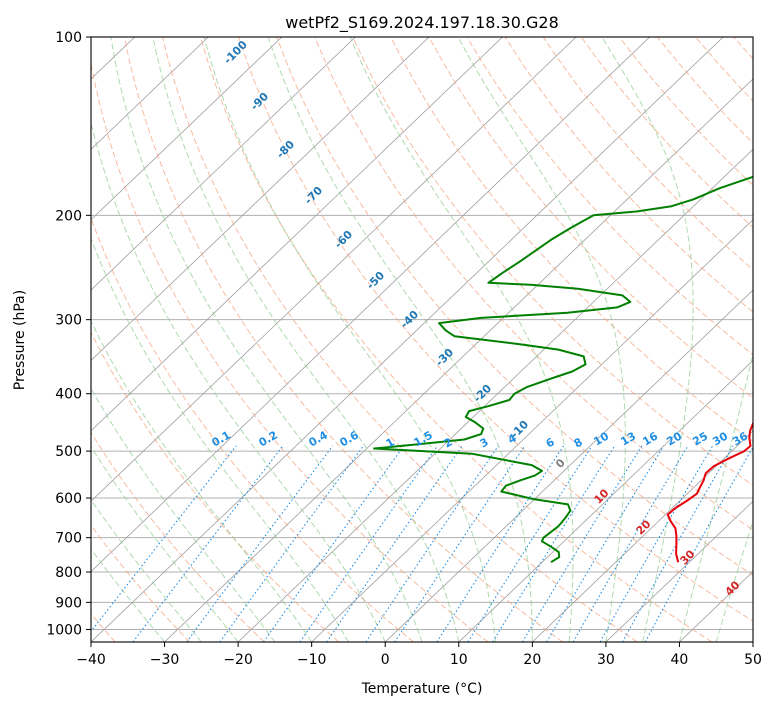  Describe the element at coordinates (68, 216) in the screenshot. I see `y-tick-label: 200` at that location.